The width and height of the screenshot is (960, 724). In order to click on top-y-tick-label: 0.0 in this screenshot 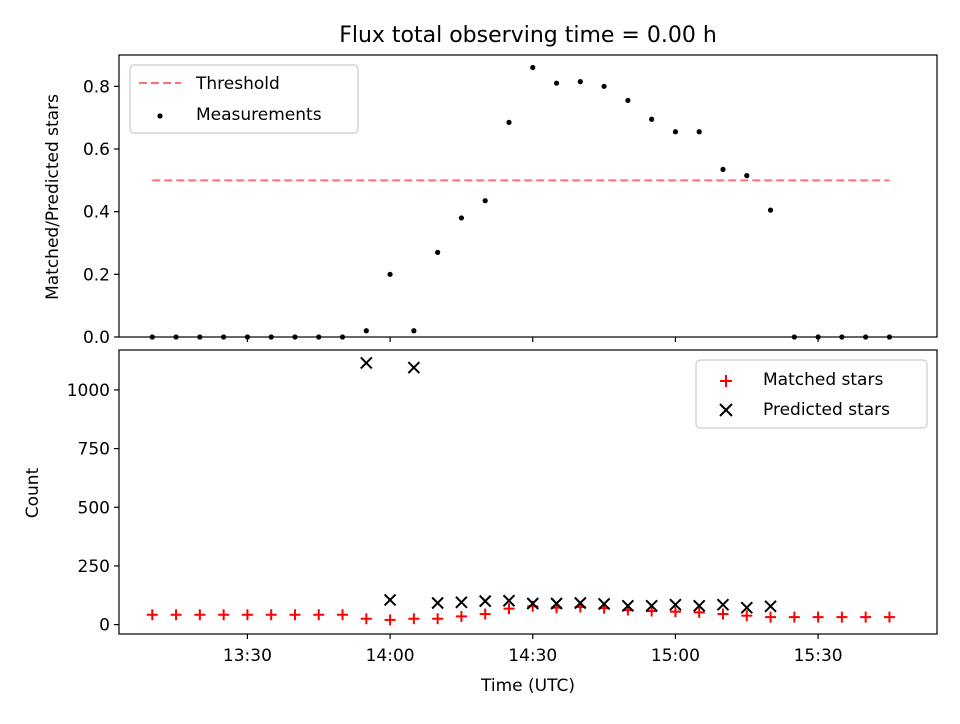, I will do `click(96, 338)`.